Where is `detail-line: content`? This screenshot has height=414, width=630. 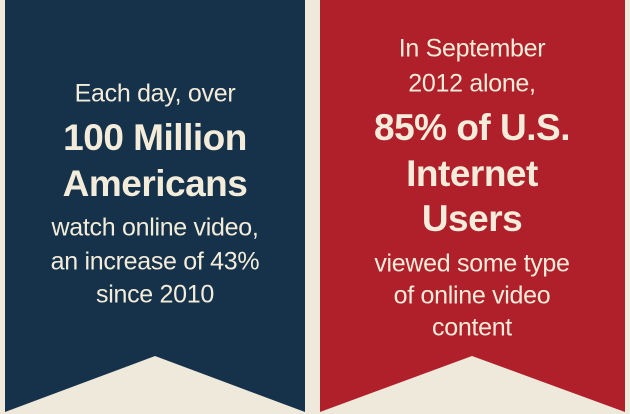 detail-line: content is located at coordinates (472, 328).